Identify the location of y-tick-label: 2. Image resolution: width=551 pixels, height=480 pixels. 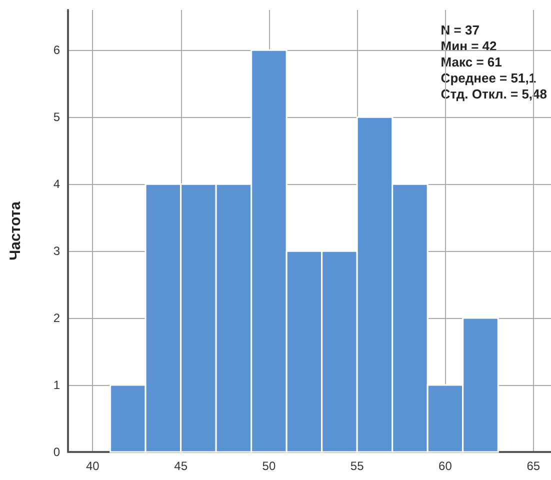
(56, 318).